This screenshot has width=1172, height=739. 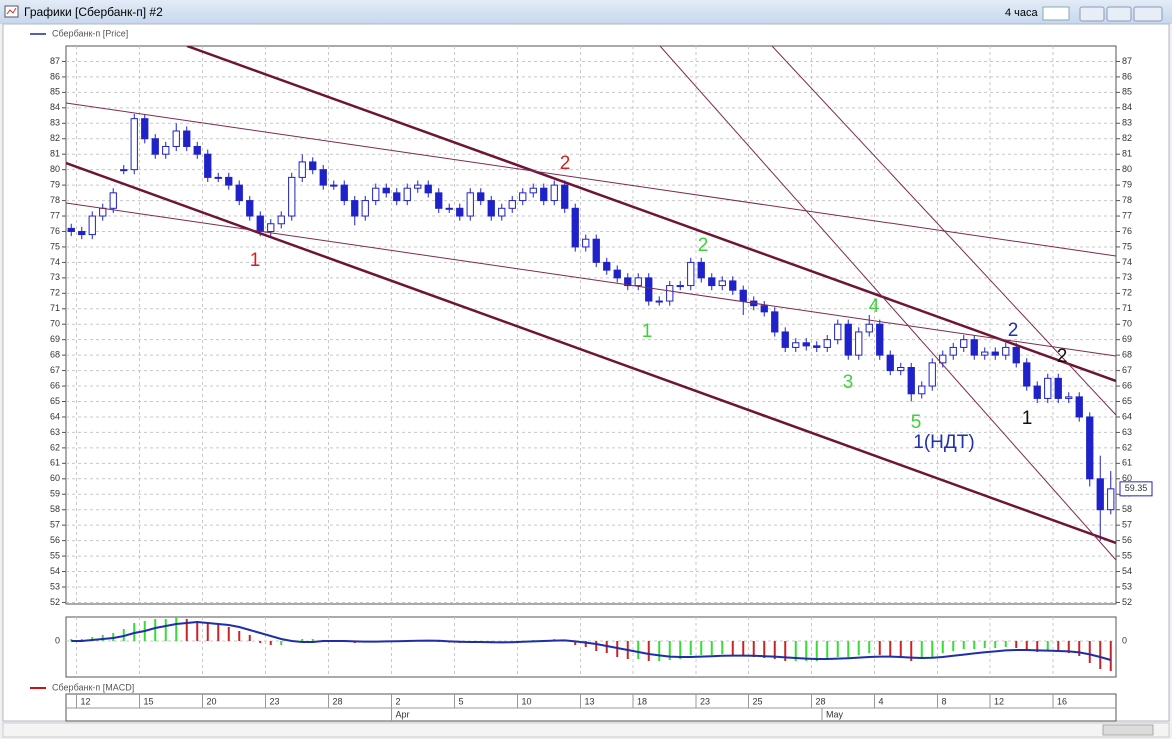 I want to click on y-tick-label: 87, so click(x=55, y=61).